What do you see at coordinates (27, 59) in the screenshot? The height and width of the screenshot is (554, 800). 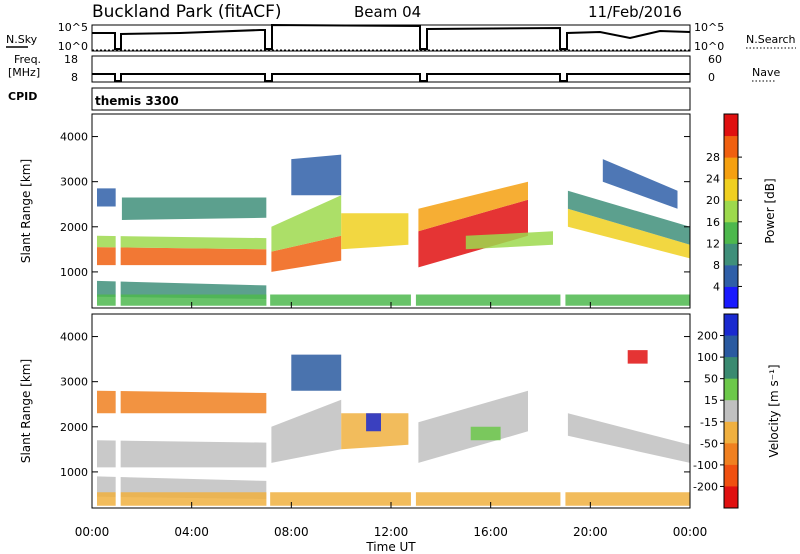 I see `freq-label-line1: Freq.` at bounding box center [27, 59].